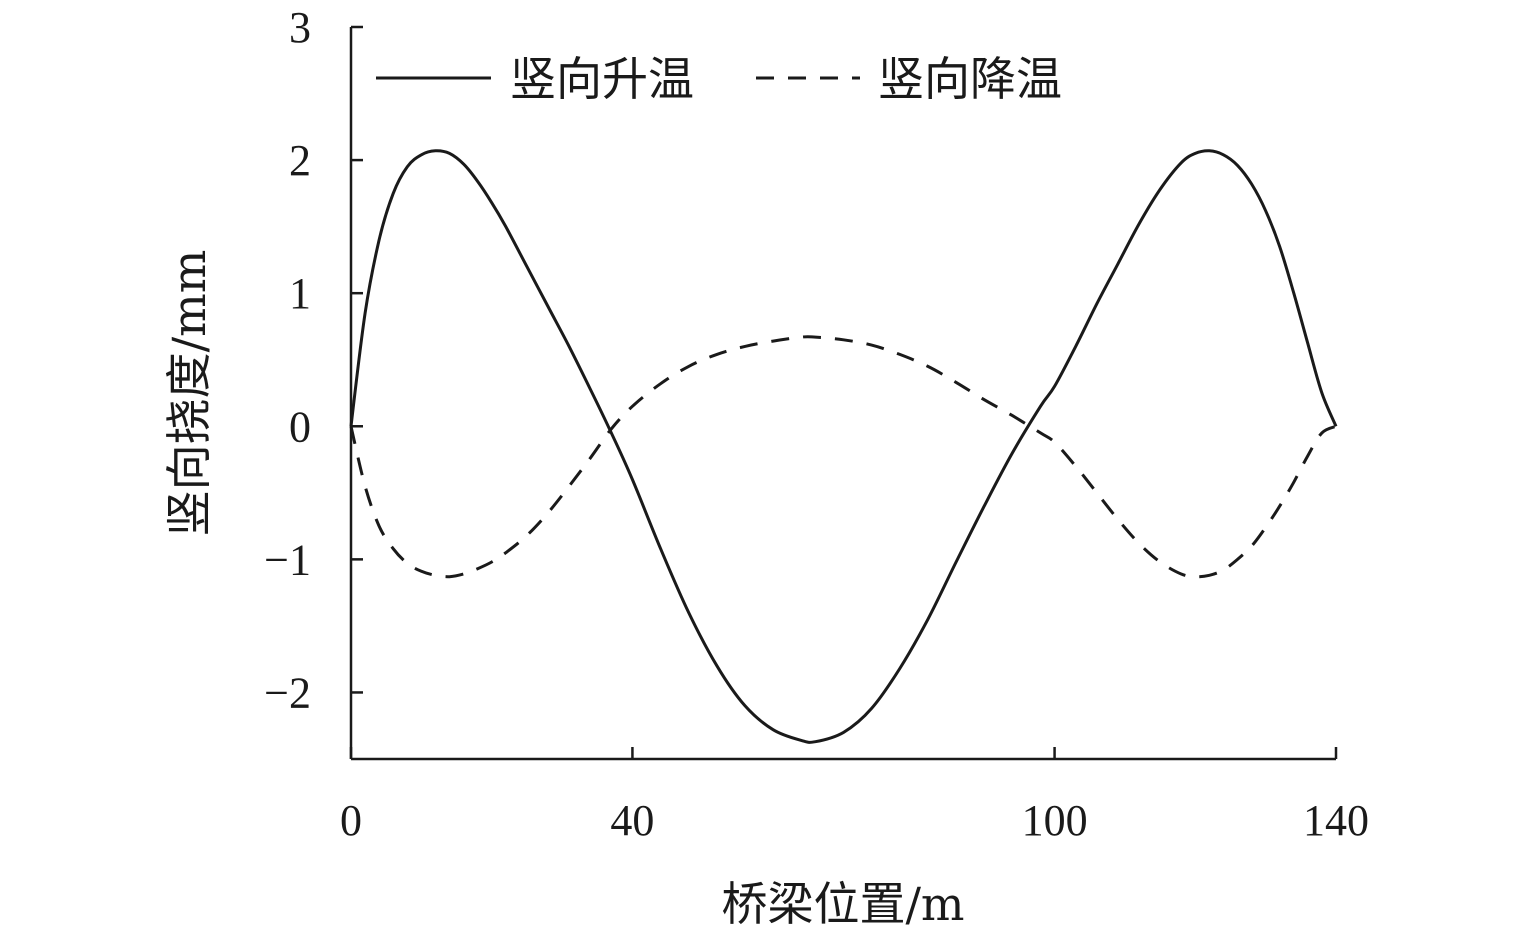 The image size is (1535, 938). I want to click on y-tick-label: −1, so click(287, 559).